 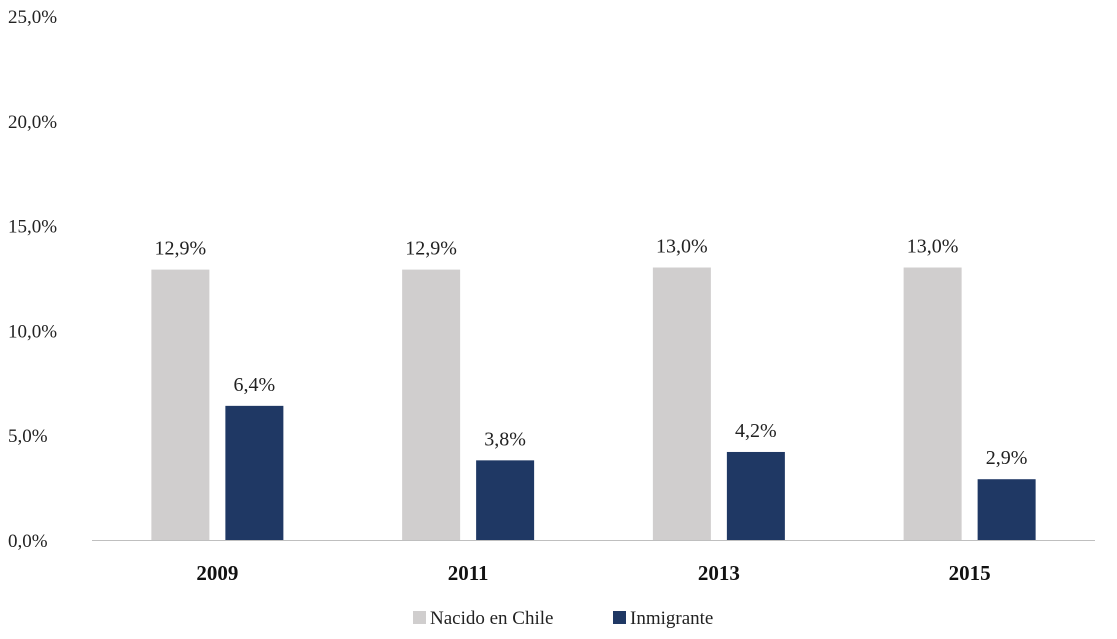 What do you see at coordinates (32, 17) in the screenshot?
I see `y-tick-label: 25,0%` at bounding box center [32, 17].